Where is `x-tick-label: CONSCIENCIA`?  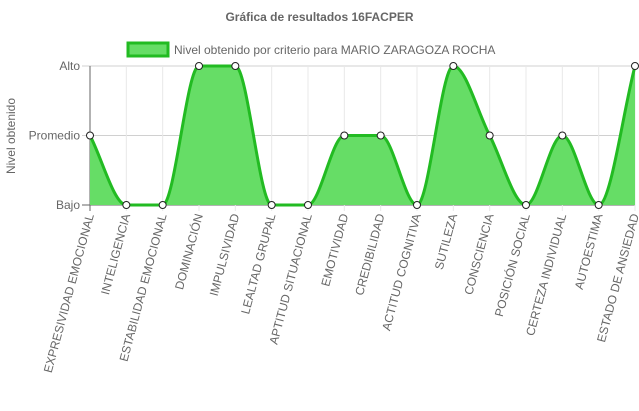
x-tick-label: CONSCIENCIA is located at coordinates (478, 254).